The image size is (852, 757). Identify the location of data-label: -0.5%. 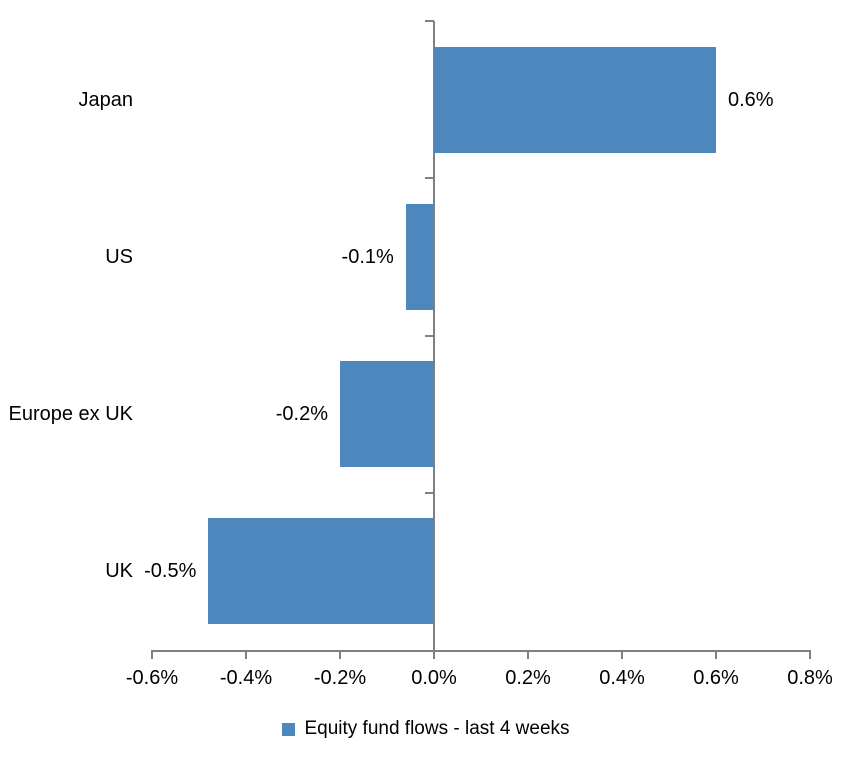
(170, 571).